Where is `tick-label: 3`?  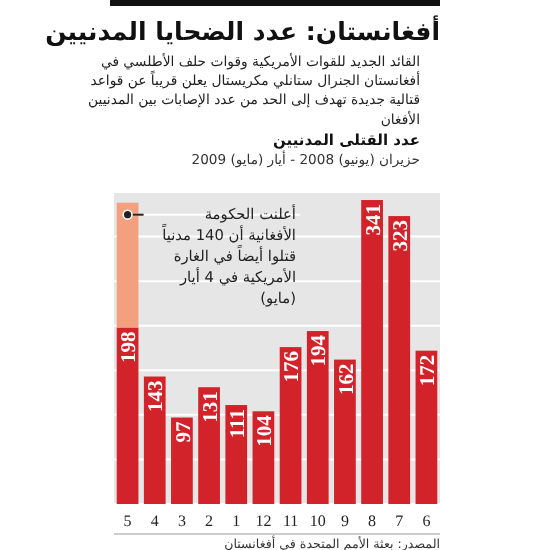 tick-label: 3 is located at coordinates (181, 521).